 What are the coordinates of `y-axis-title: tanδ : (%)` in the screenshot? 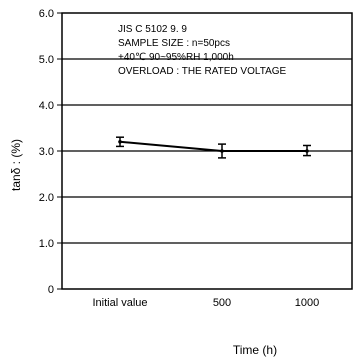 It's located at (16, 165).